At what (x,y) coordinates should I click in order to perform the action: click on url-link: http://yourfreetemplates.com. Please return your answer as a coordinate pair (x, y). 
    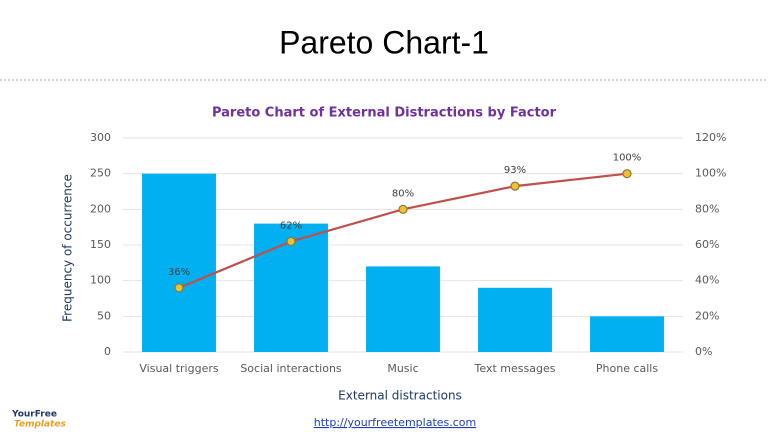
    Looking at the image, I should click on (395, 422).